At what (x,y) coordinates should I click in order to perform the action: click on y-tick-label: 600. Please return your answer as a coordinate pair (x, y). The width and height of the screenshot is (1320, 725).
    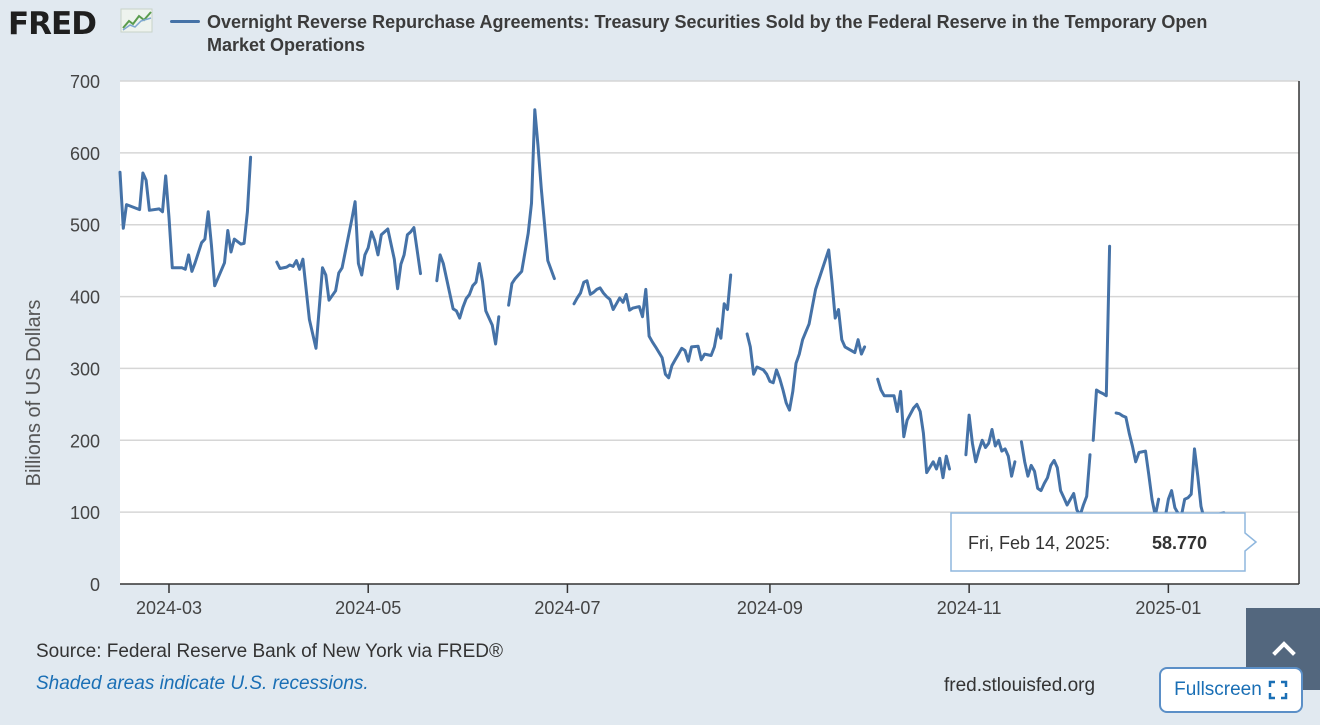
    Looking at the image, I should click on (85, 154).